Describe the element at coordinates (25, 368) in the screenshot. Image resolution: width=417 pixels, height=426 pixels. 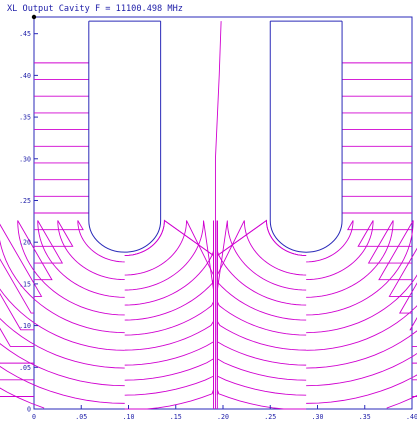
I see `y-axis-tick-label: .05` at that location.